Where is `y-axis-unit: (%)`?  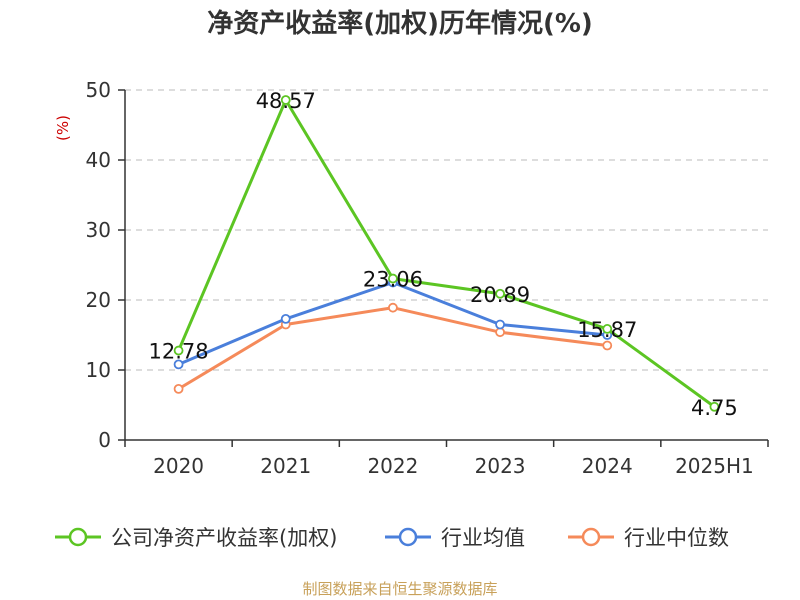 y-axis-unit: (%) is located at coordinates (63, 128).